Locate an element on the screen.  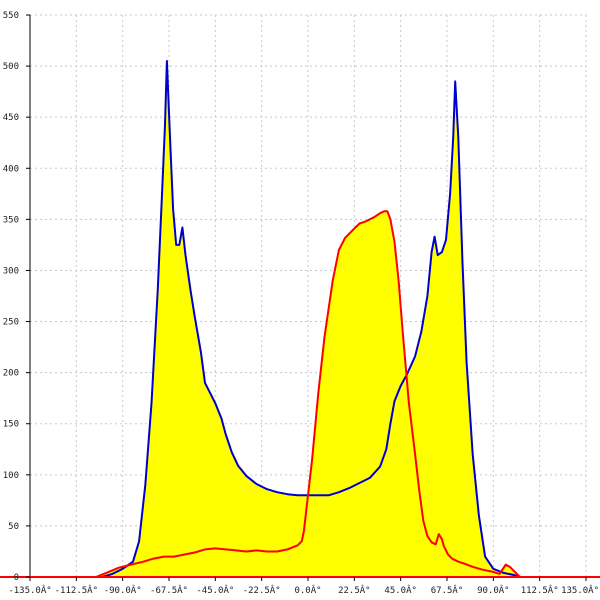
x-tick-label: -135.0Â° is located at coordinates (29, 590).